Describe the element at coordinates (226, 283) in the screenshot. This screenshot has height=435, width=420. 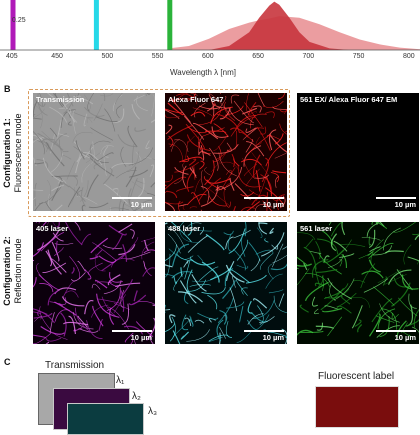
I see `laser-488-panel: 488 laser 10 µm` at that location.